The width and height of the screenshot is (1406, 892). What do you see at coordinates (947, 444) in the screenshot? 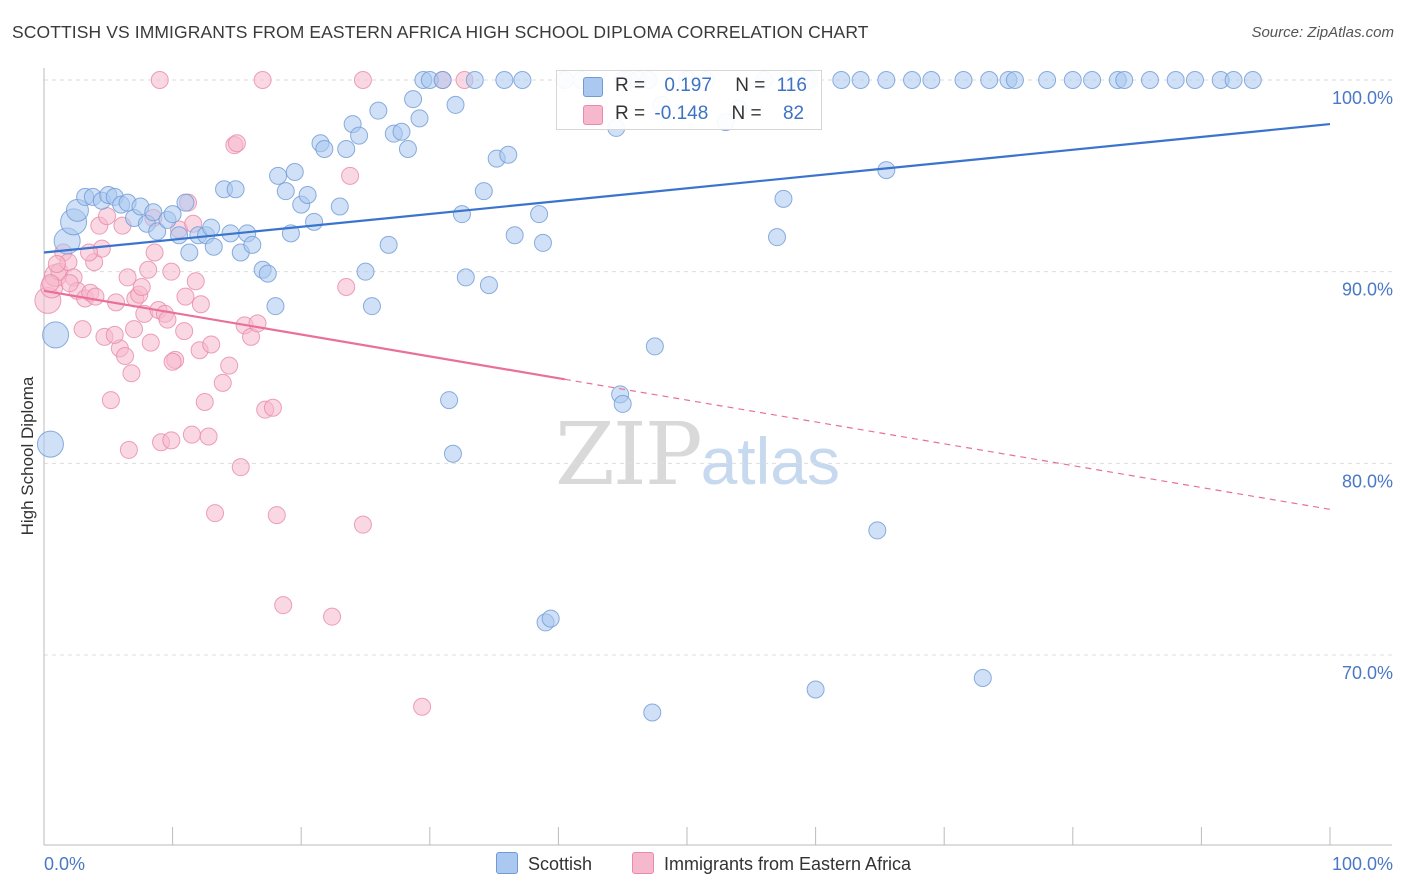
I see `eastern-africa-trend-extension` at bounding box center [947, 444].